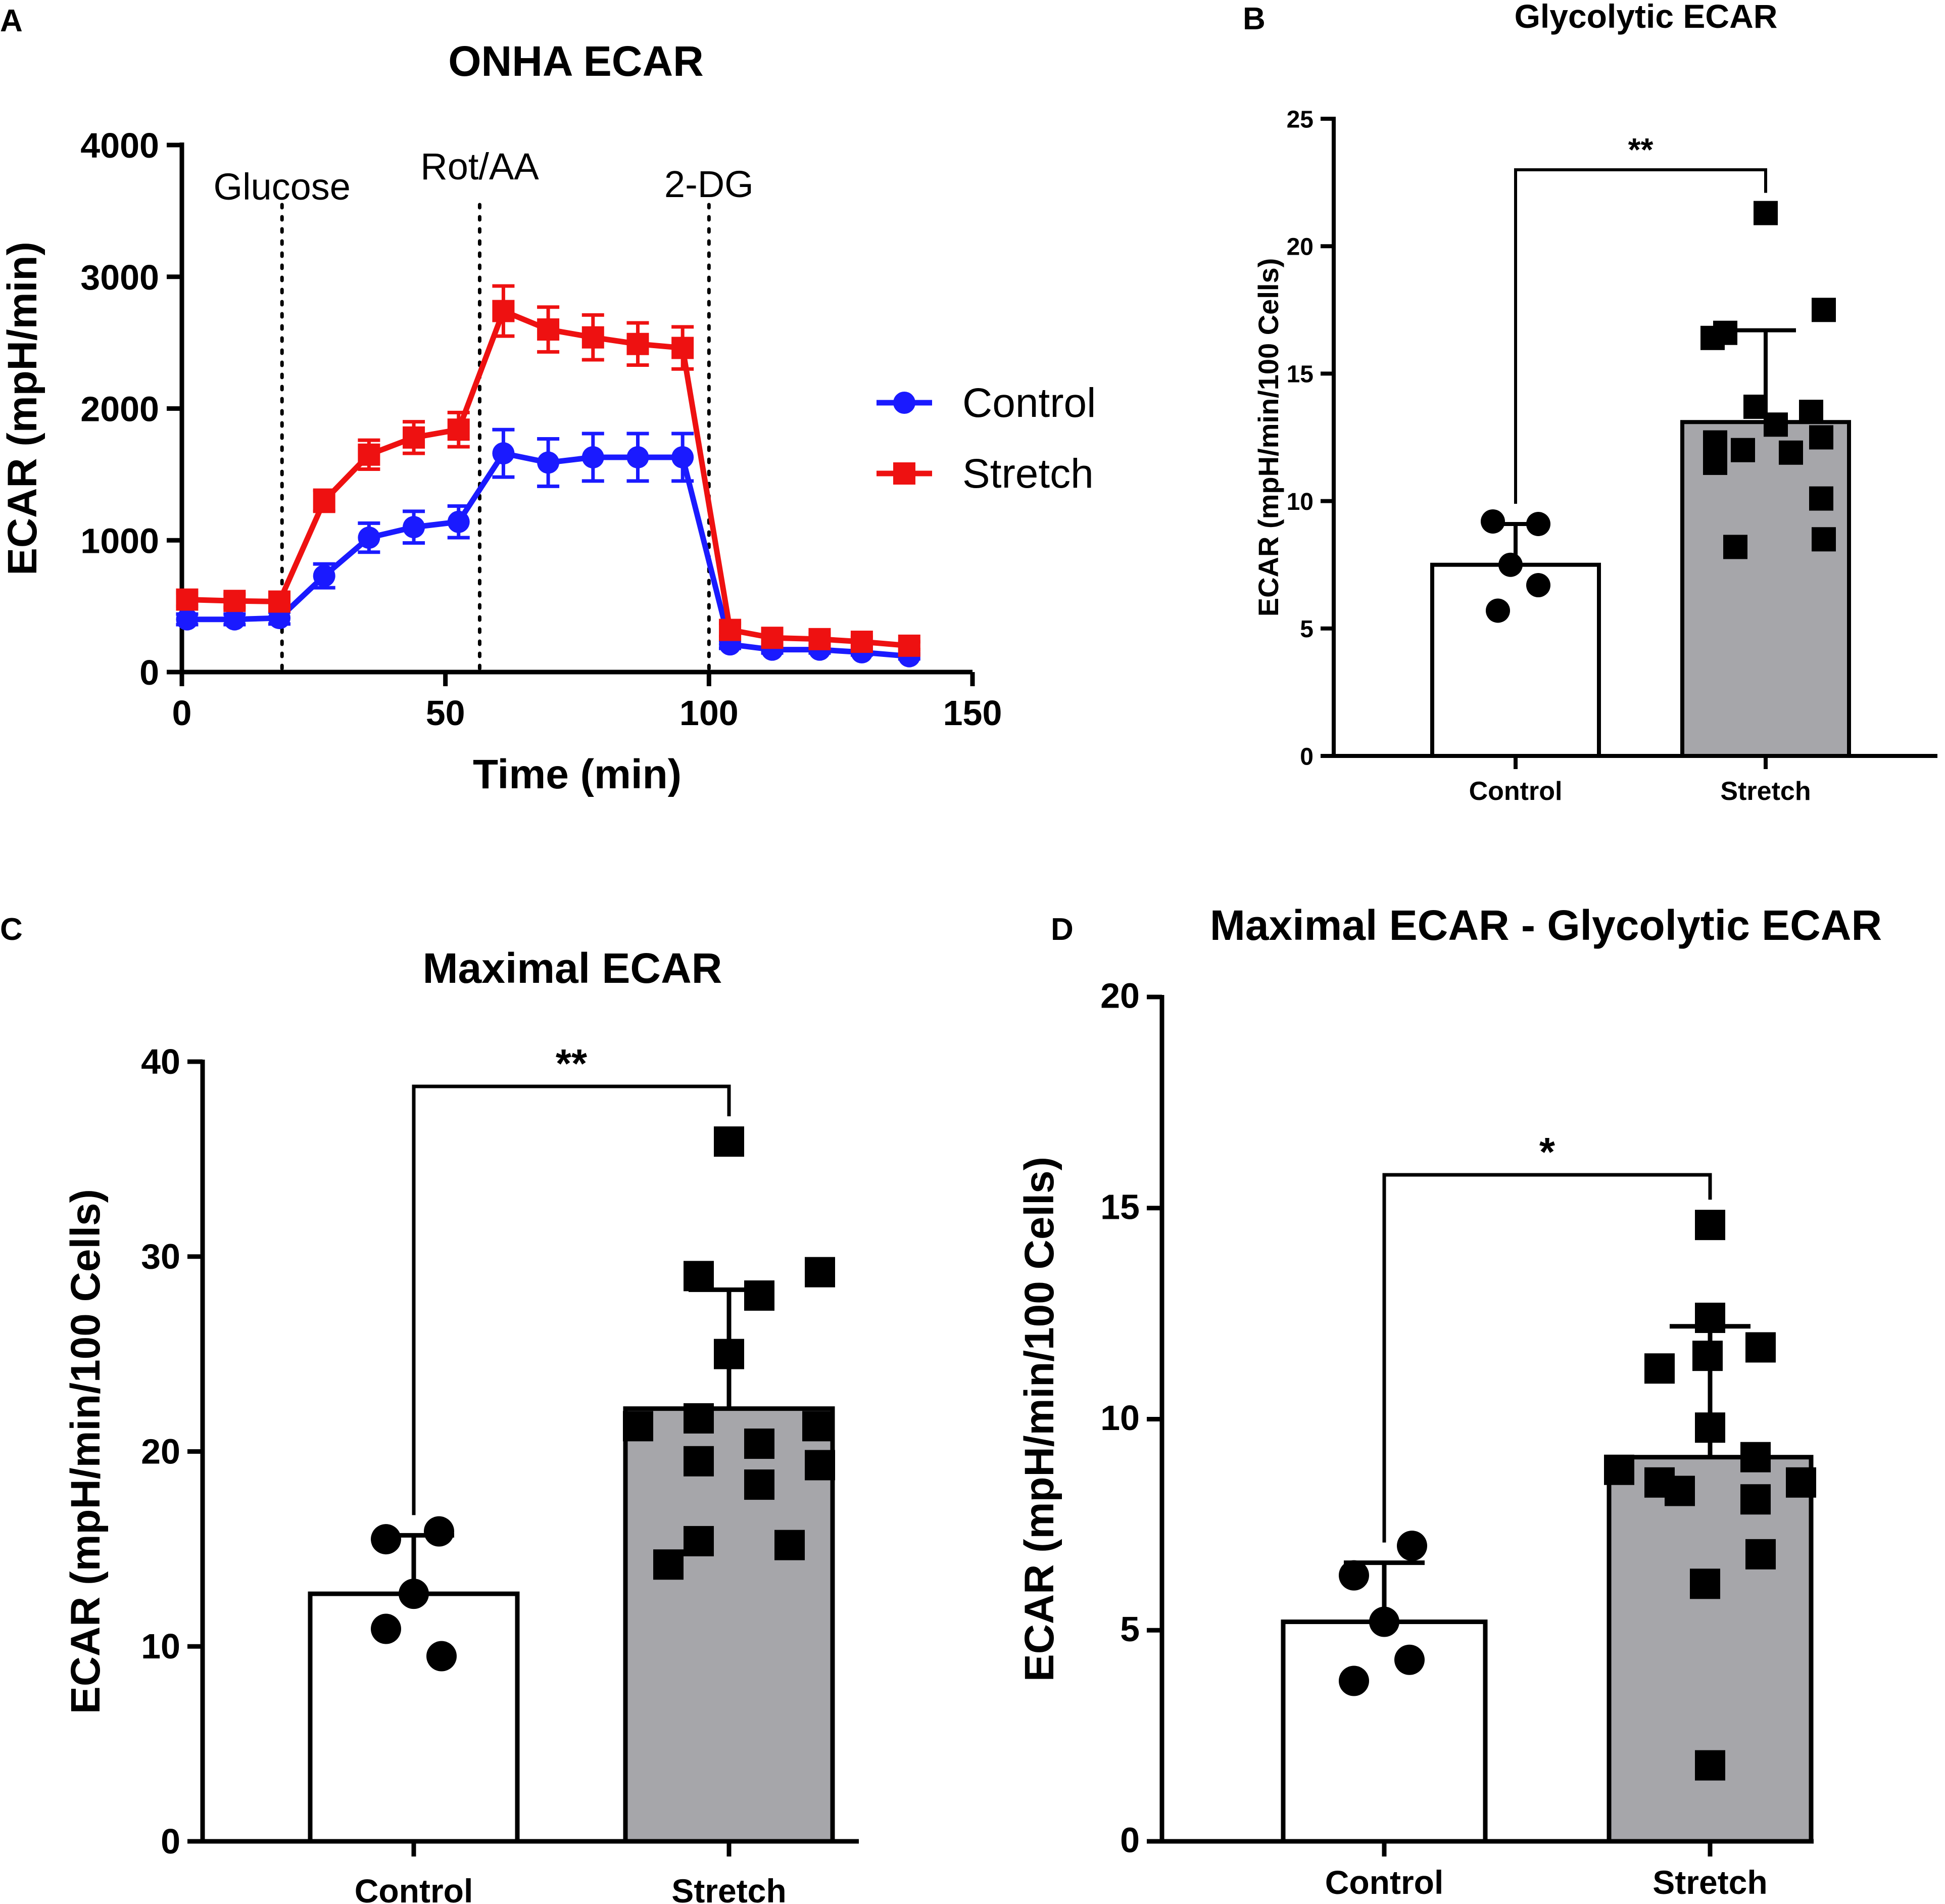 The width and height of the screenshot is (1945, 1904). I want to click on injection-label: Glucose, so click(281, 187).